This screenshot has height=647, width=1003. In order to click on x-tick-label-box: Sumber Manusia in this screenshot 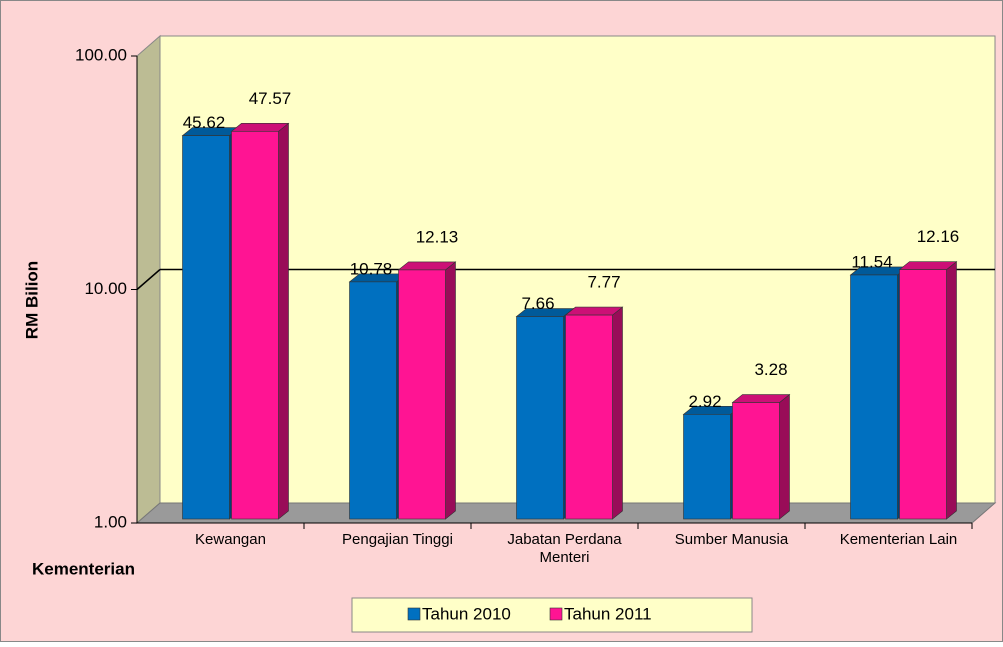, I will do `click(731, 539)`.